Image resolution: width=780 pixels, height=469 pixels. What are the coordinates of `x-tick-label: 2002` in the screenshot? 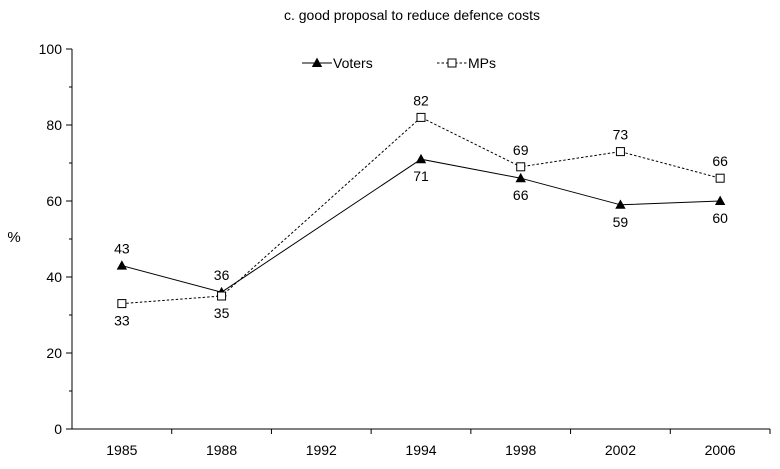 It's located at (620, 450).